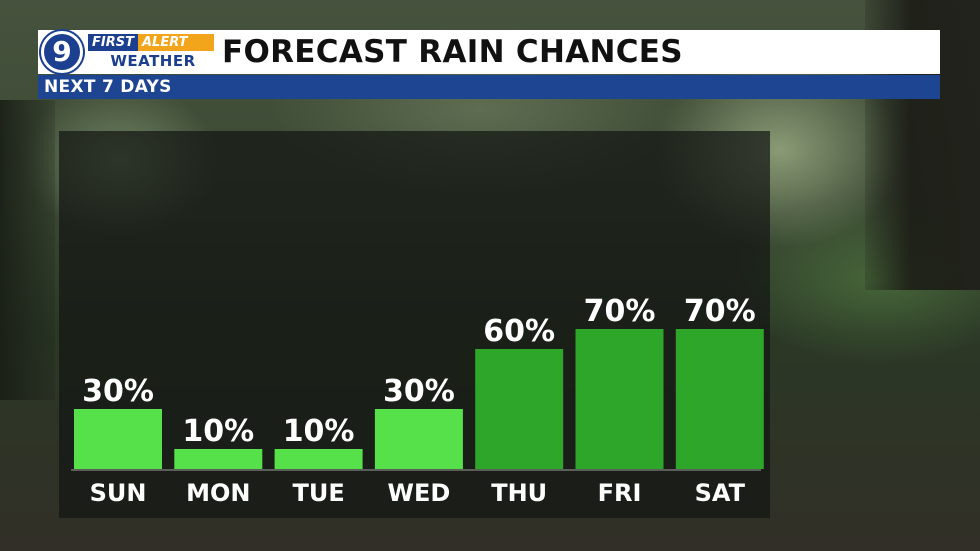  I want to click on value-label-wed: 30%, so click(419, 391).